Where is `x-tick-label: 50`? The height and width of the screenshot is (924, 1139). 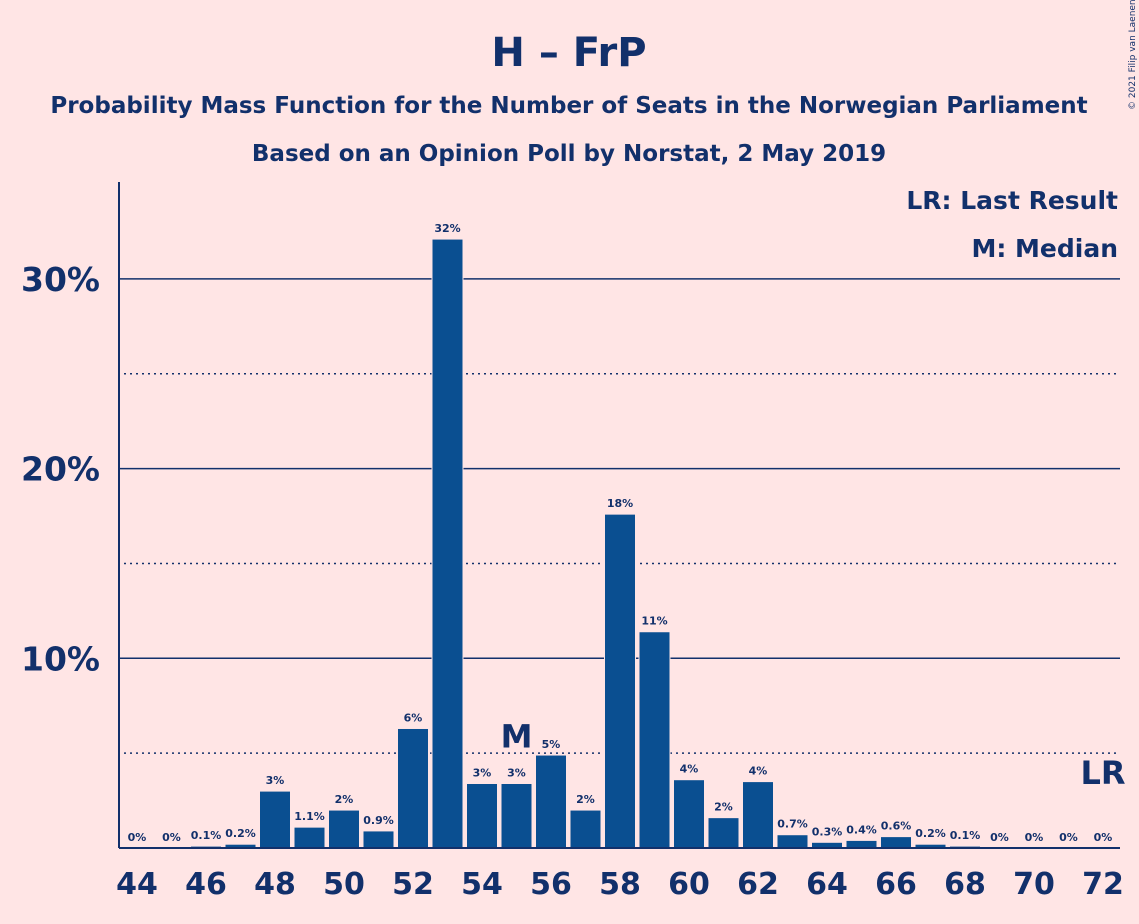 x-tick-label: 50 is located at coordinates (344, 884).